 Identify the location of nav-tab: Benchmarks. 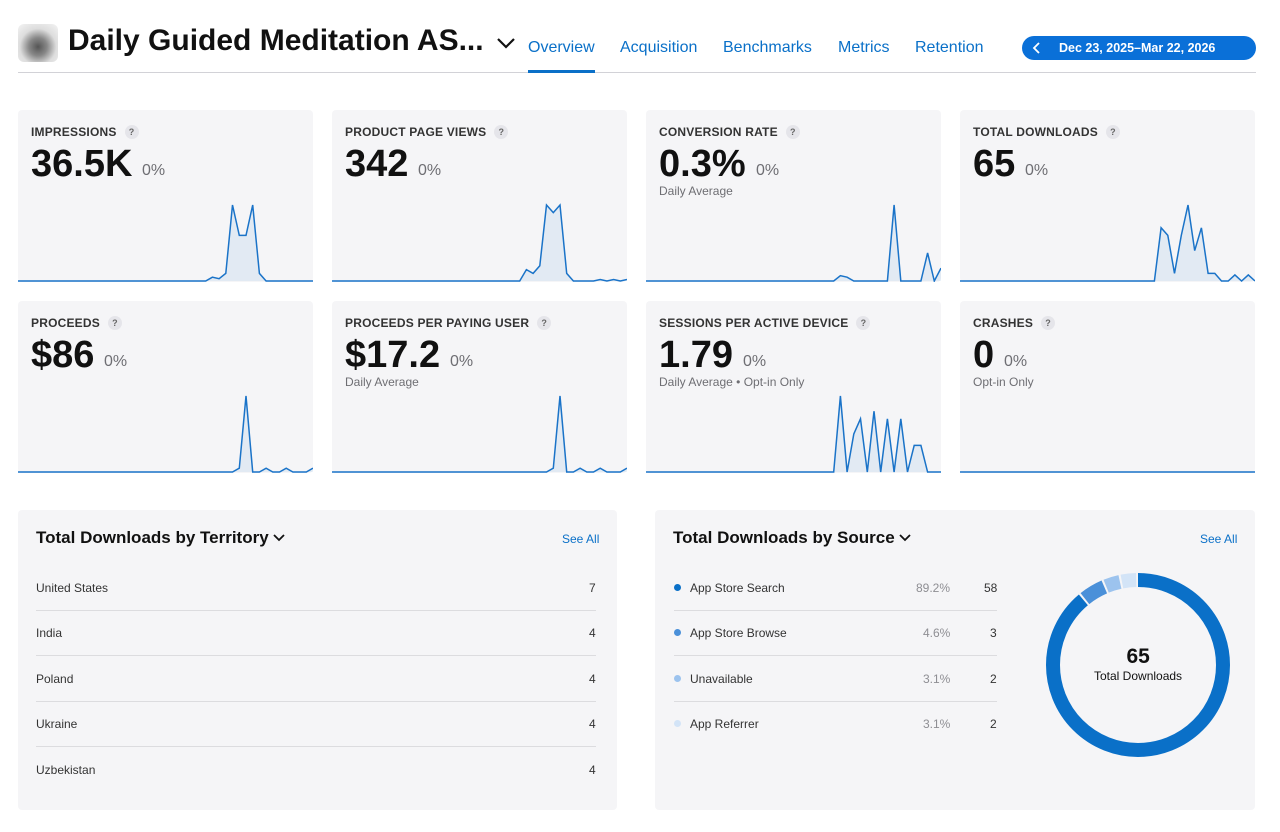
(767, 47).